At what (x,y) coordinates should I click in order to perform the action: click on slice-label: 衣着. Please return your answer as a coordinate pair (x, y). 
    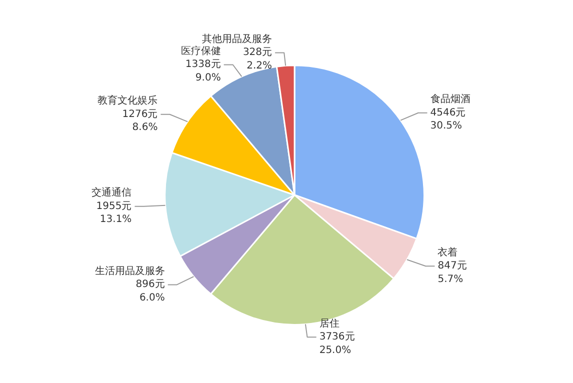
    Looking at the image, I should click on (448, 252).